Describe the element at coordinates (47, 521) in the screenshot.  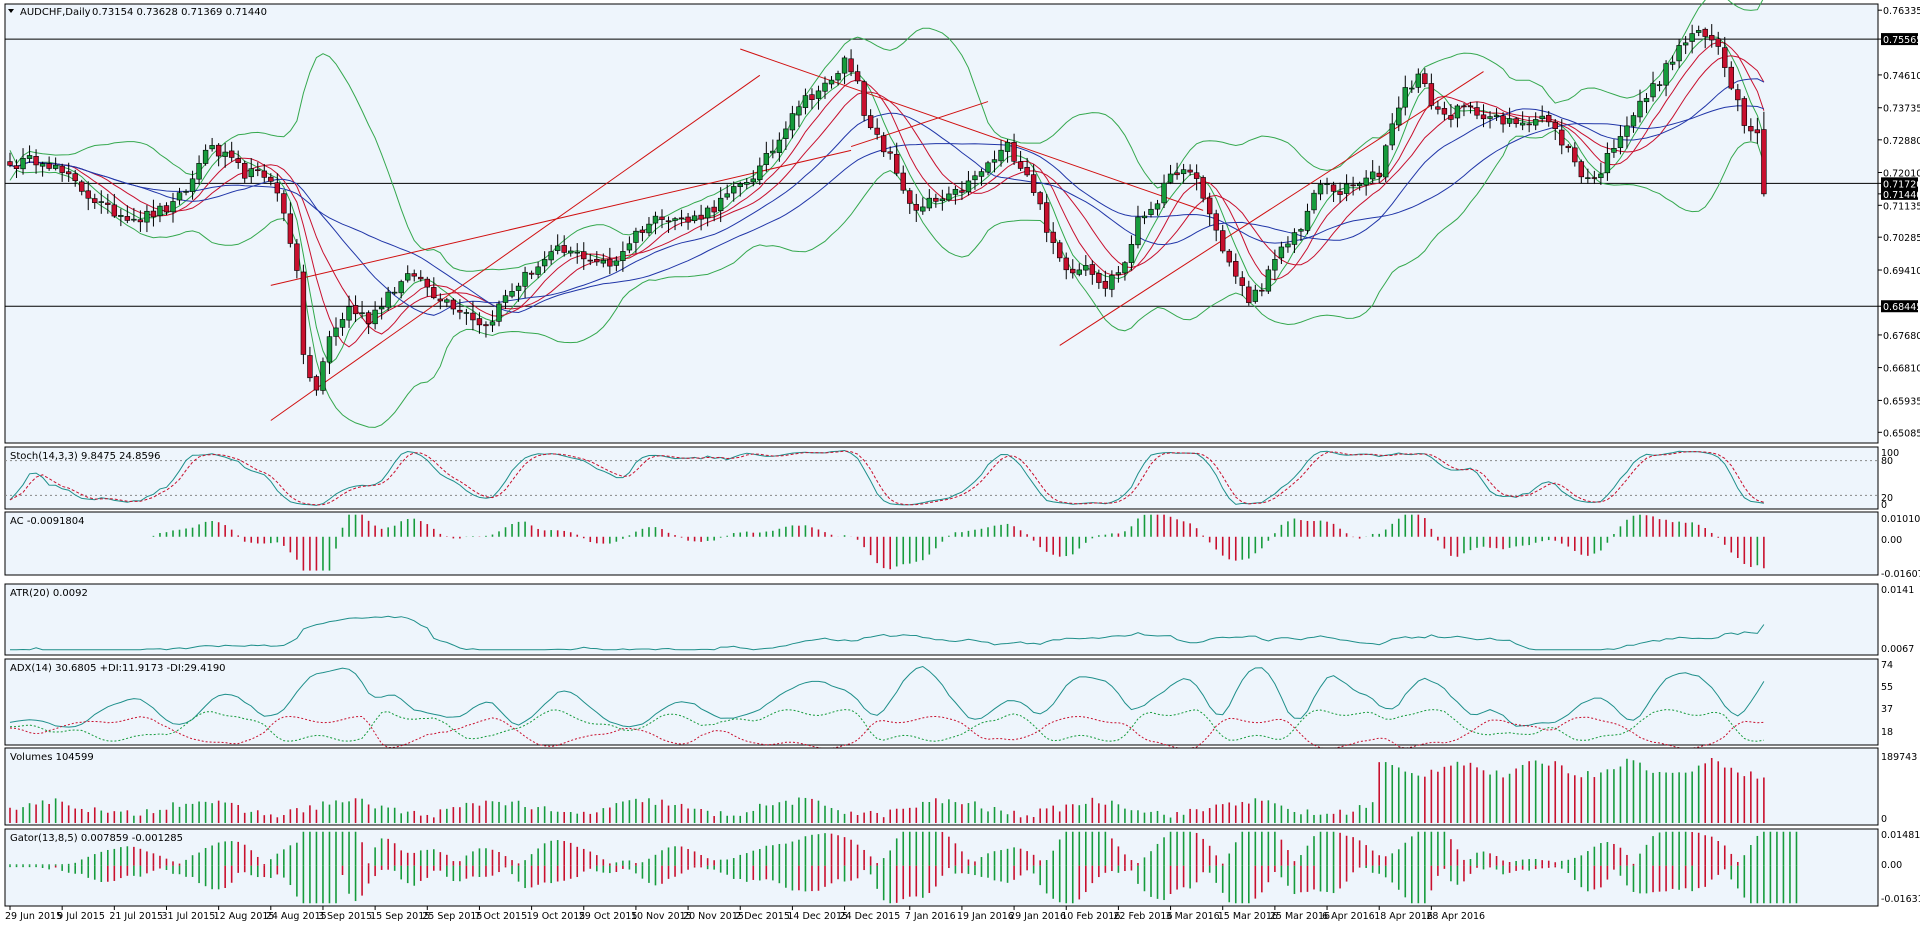
I see `ac-label: AC -0.0091804` at that location.